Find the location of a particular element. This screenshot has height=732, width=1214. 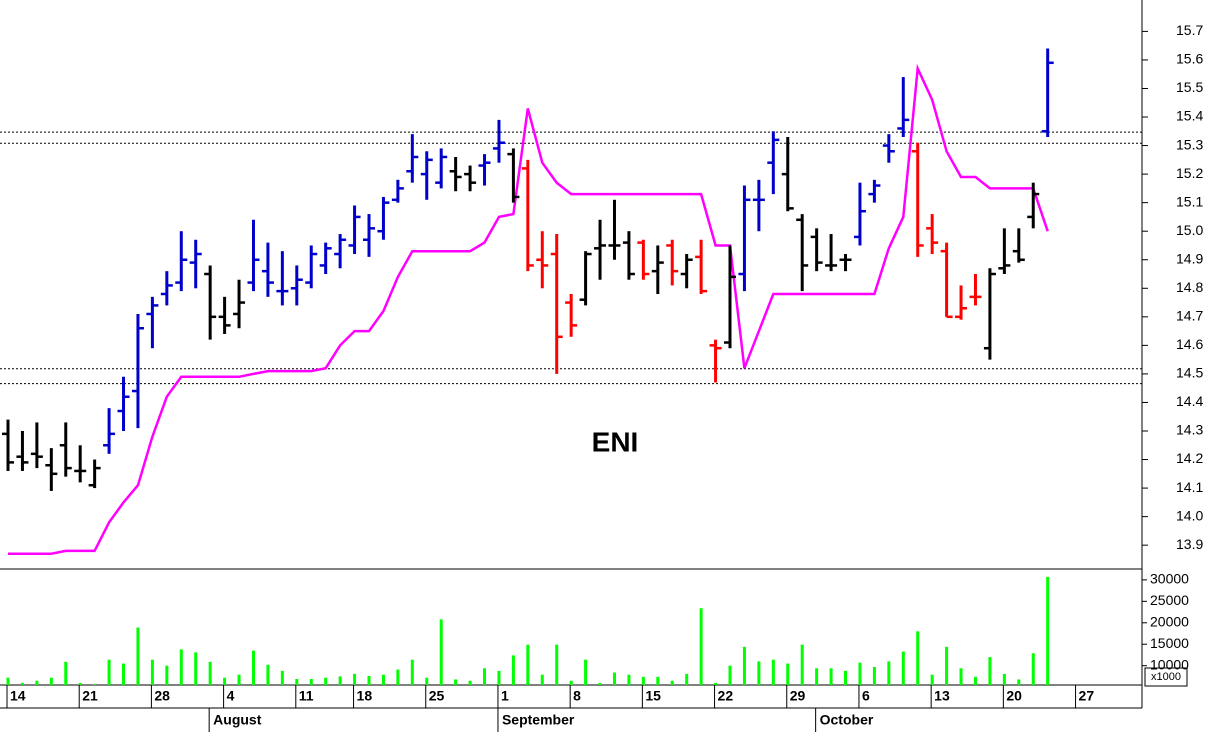

y-tick-label: 14.7 is located at coordinates (1189, 316).